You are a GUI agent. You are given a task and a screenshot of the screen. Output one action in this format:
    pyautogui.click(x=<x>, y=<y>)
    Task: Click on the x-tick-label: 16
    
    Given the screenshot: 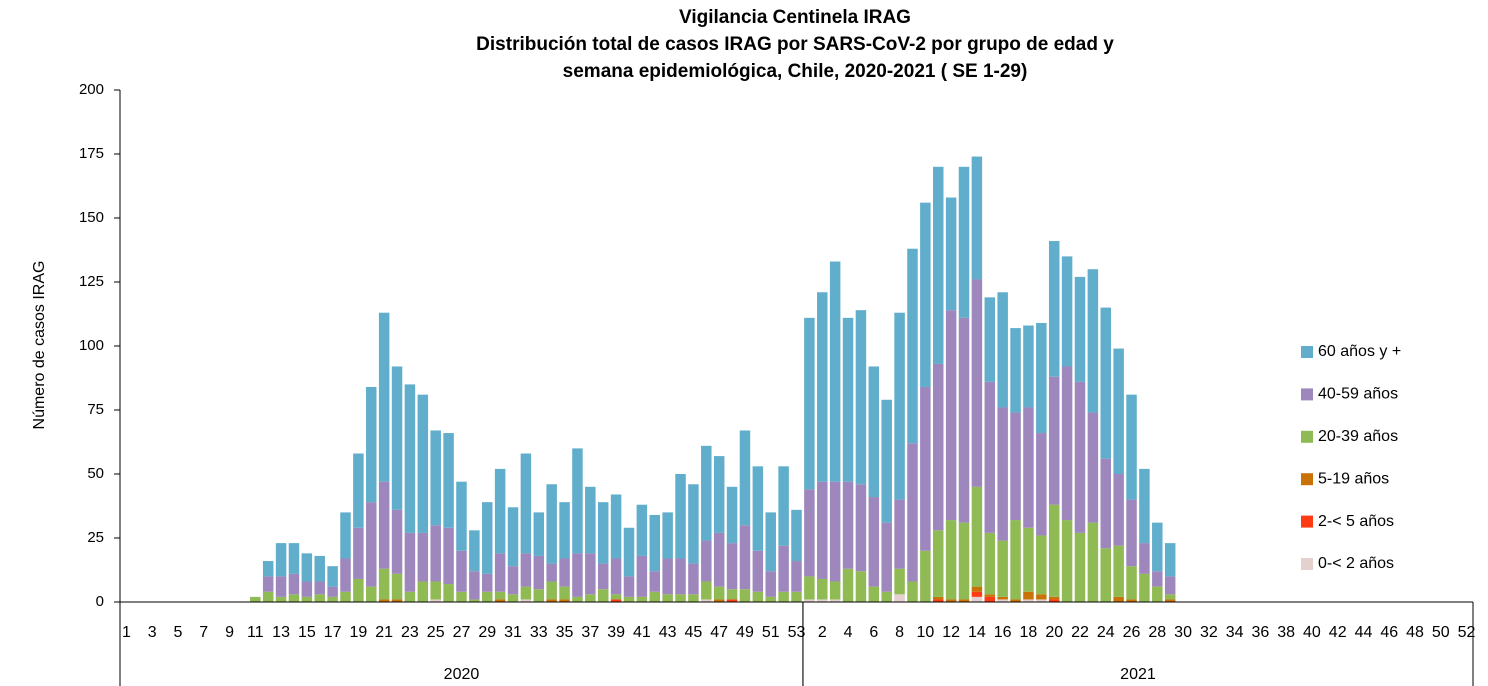 What is the action you would take?
    pyautogui.click(x=1003, y=632)
    